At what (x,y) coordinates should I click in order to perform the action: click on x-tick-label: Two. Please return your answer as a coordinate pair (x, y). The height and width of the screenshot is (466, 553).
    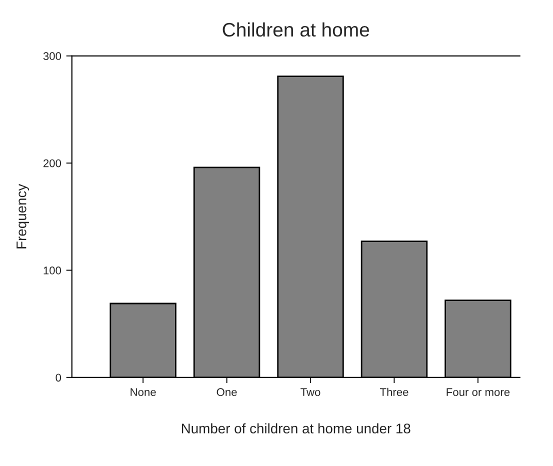
    Looking at the image, I should click on (310, 392).